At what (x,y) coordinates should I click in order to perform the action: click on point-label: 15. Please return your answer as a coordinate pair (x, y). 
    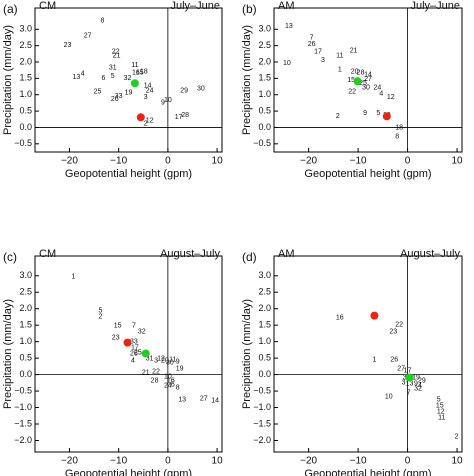
    Looking at the image, I should click on (351, 80).